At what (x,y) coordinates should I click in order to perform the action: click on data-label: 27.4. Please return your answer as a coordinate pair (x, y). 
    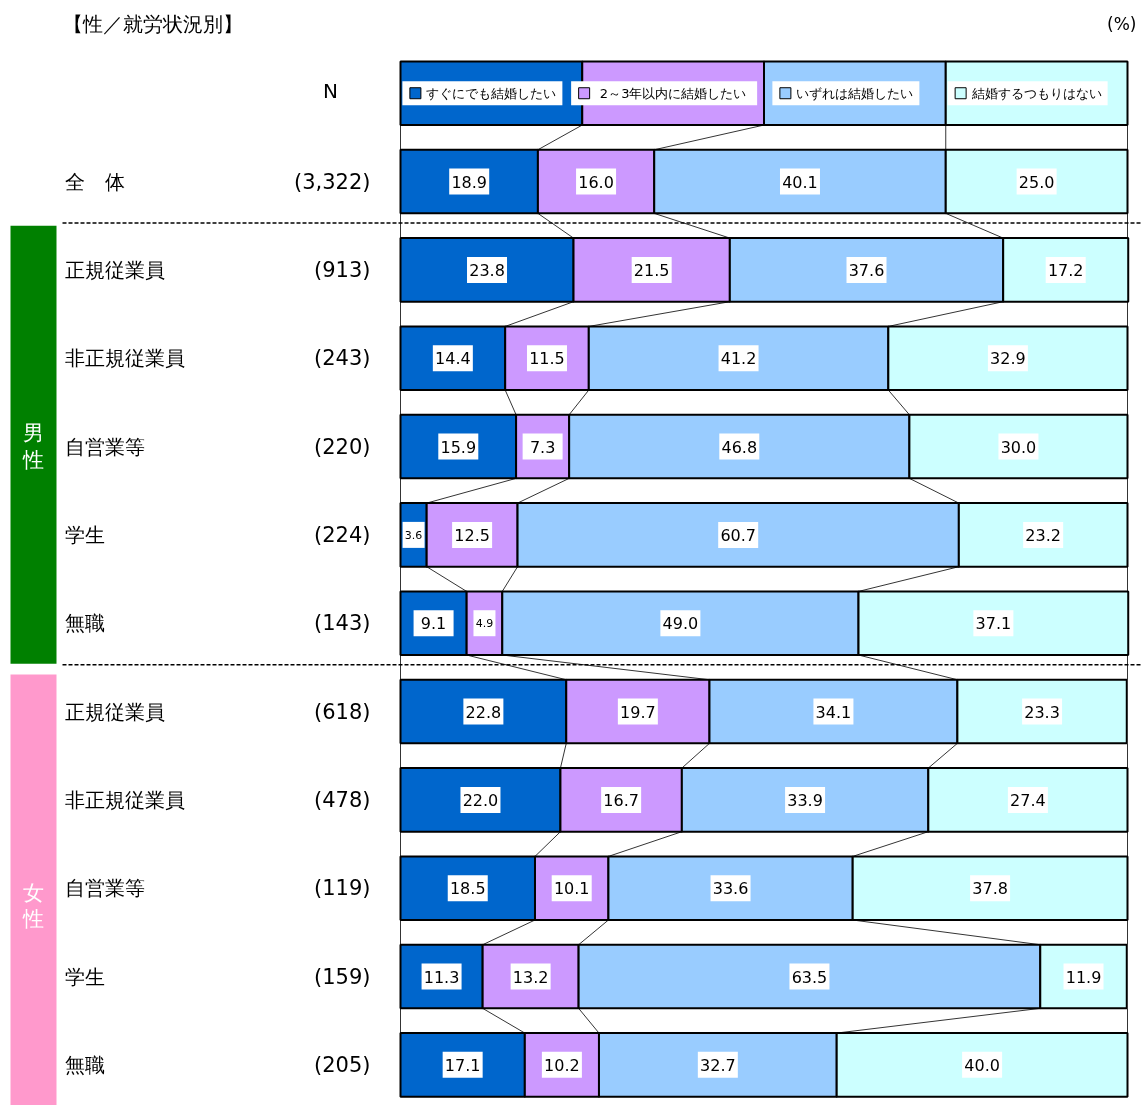
    Looking at the image, I should click on (1028, 800).